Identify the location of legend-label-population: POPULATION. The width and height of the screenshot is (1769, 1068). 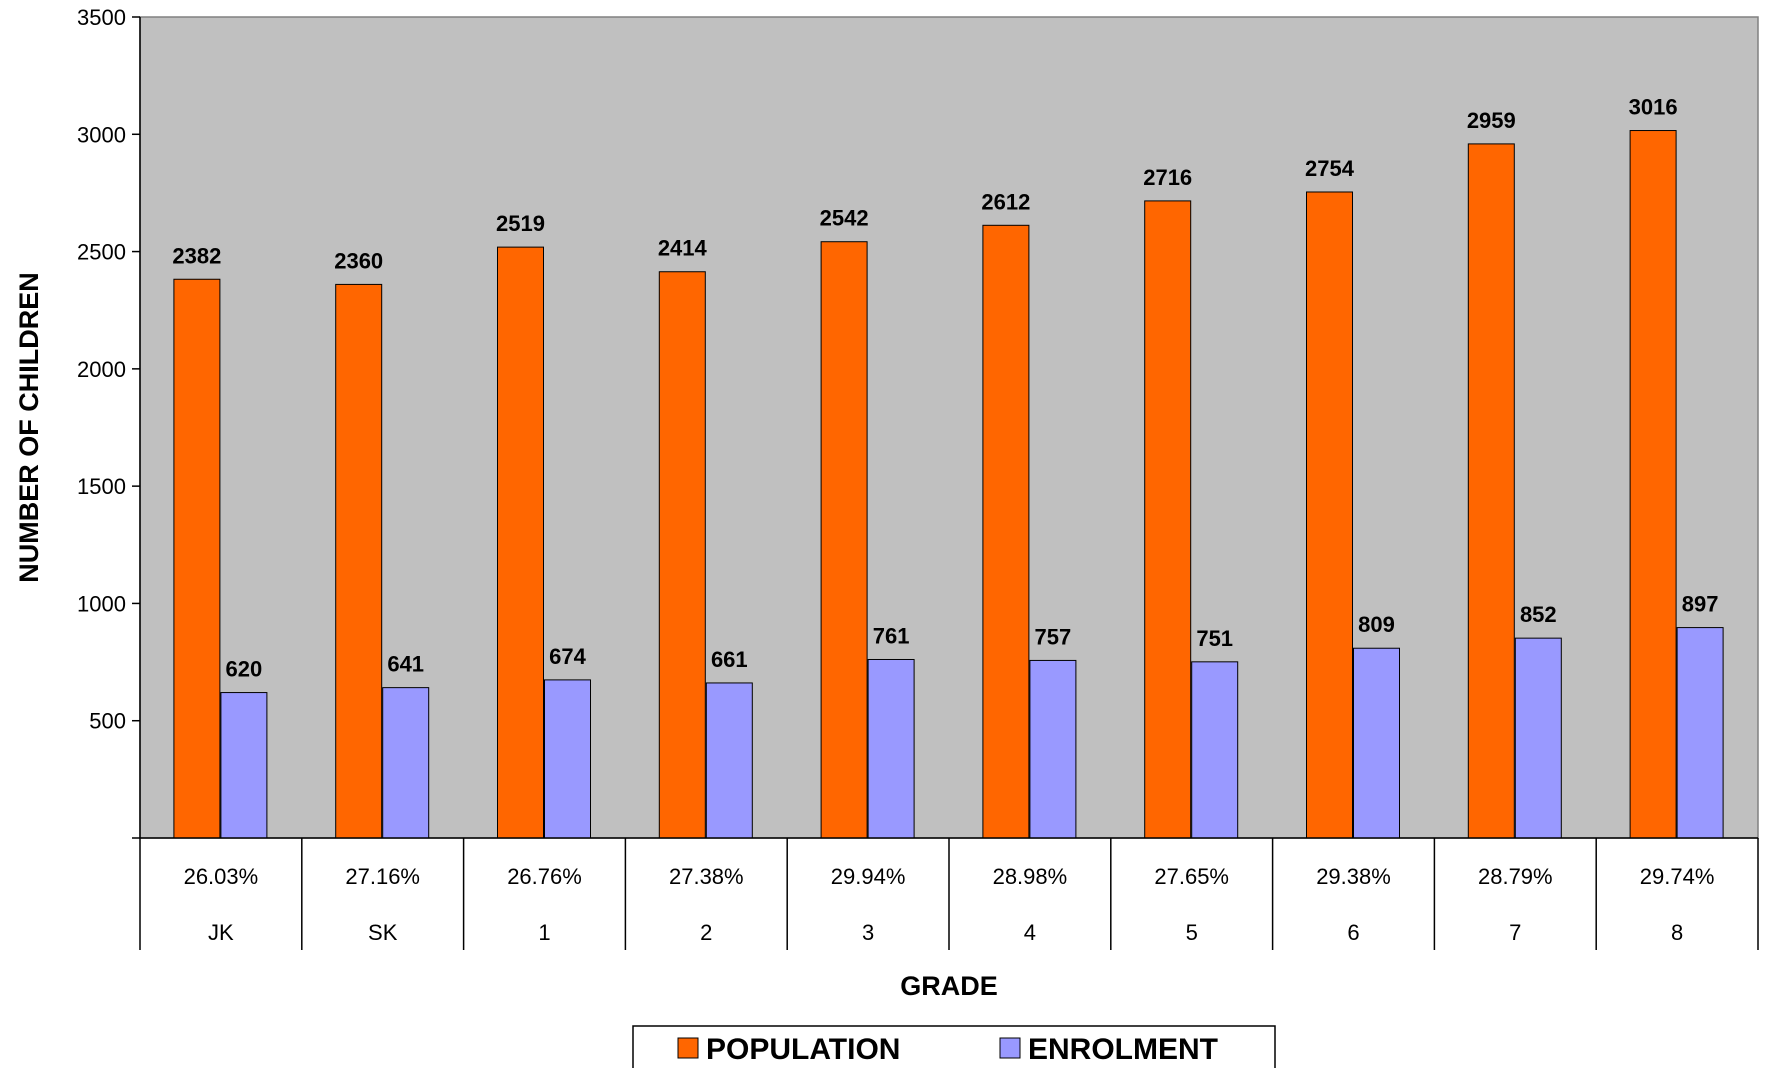
(803, 1049).